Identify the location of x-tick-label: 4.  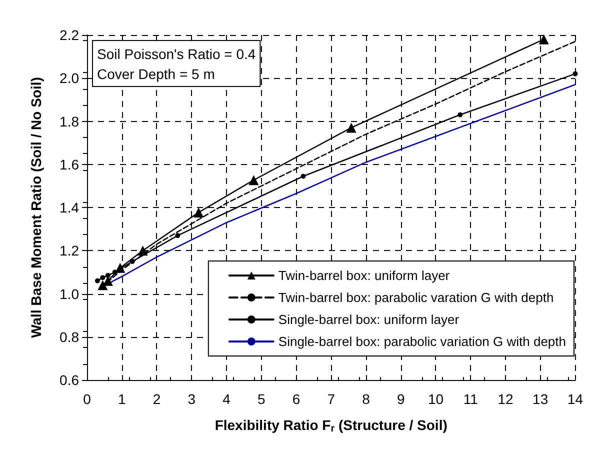
(226, 399).